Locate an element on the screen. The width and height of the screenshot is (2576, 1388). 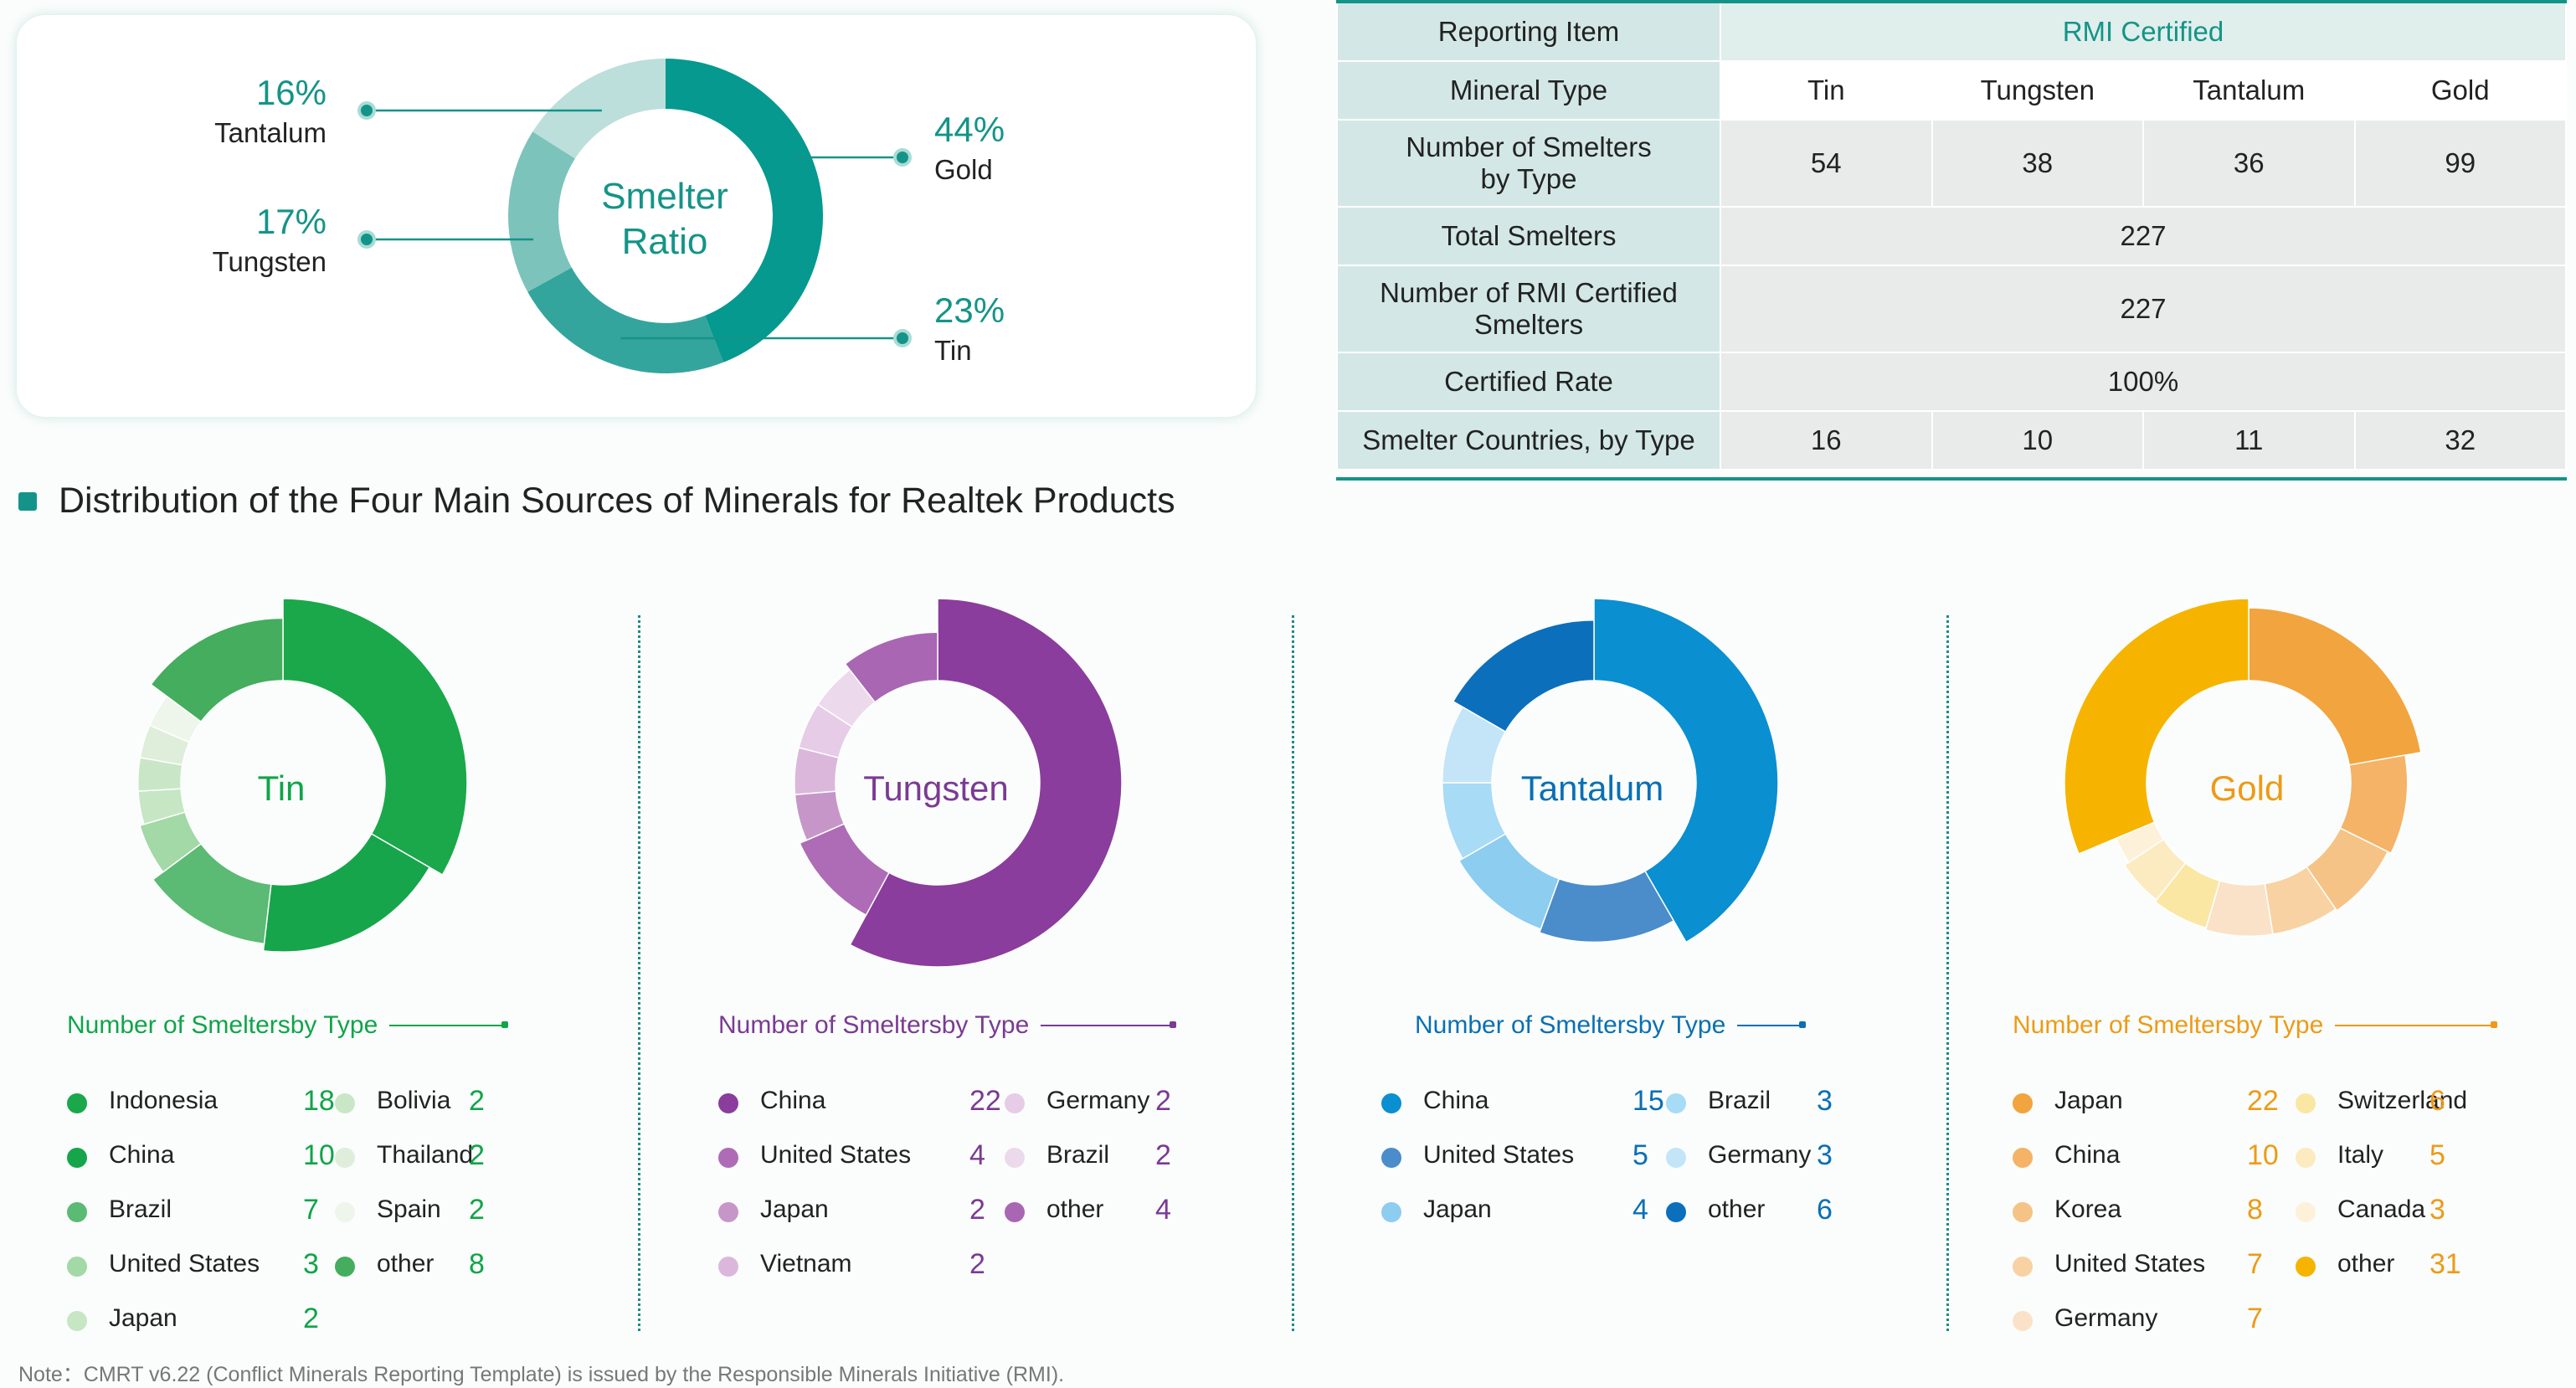
total-smelters-value: 227 is located at coordinates (2144, 236).